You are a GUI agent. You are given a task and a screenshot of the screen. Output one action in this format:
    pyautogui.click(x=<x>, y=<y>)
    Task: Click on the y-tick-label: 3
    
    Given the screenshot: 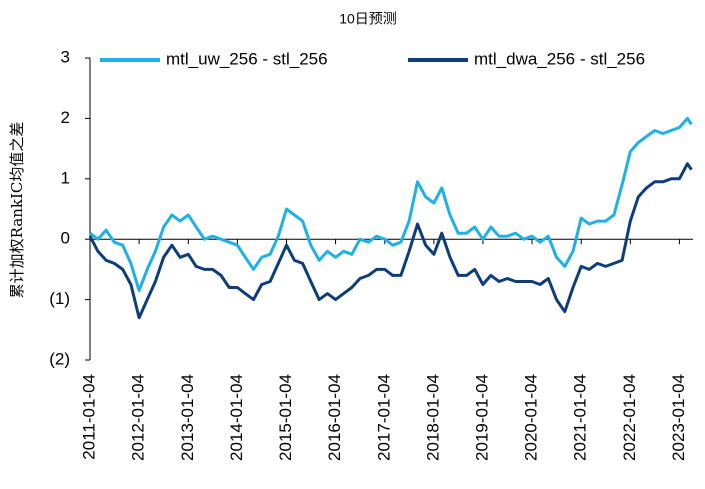 What is the action you would take?
    pyautogui.click(x=65, y=56)
    